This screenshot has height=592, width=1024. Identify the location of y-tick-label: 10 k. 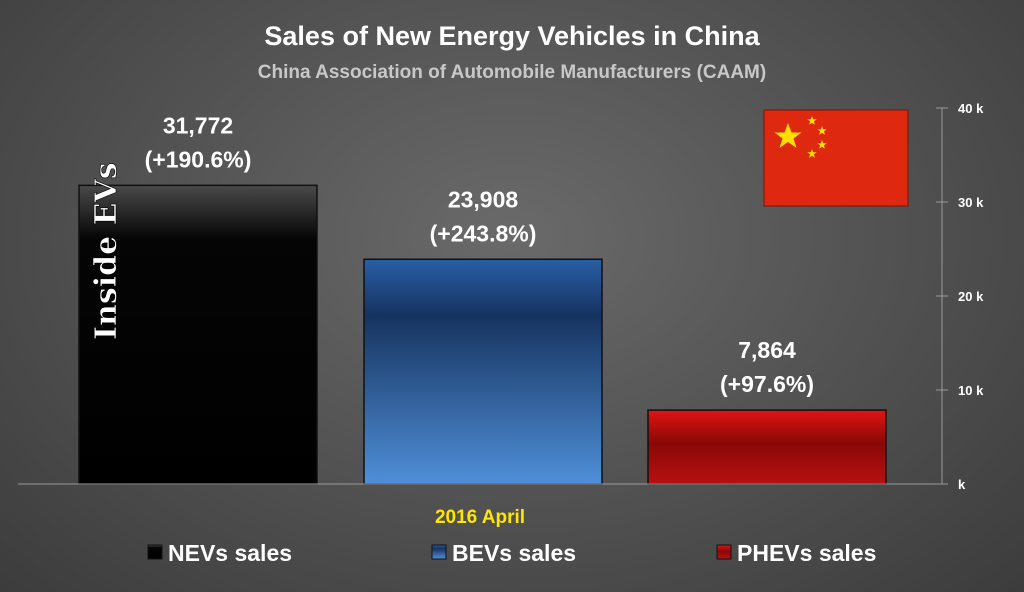
(971, 390).